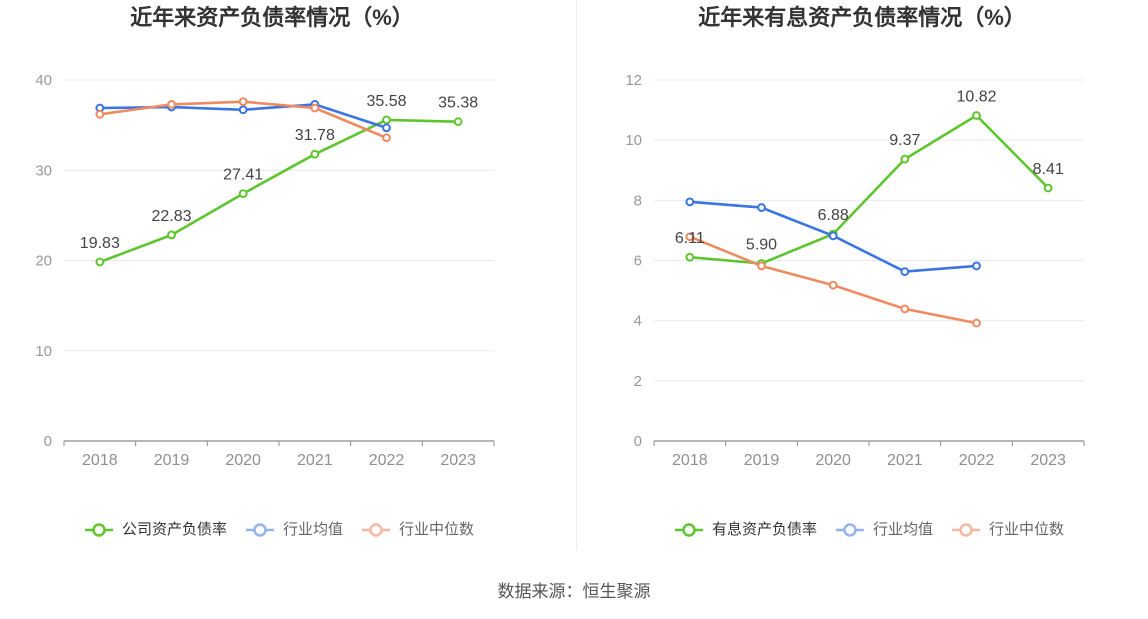 This screenshot has width=1148, height=619. Describe the element at coordinates (243, 110) in the screenshot. I see `chart-1-series-2-point-2020` at that location.